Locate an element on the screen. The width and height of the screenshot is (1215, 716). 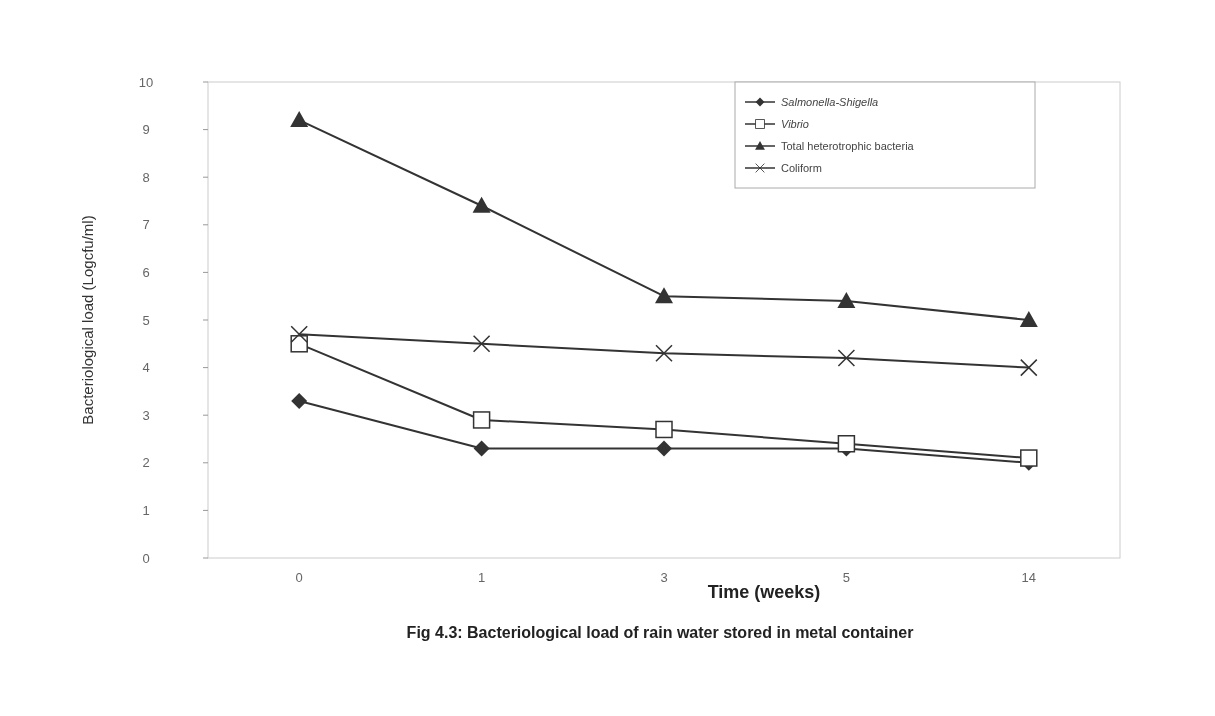
y-tick-label: 6 is located at coordinates (146, 272).